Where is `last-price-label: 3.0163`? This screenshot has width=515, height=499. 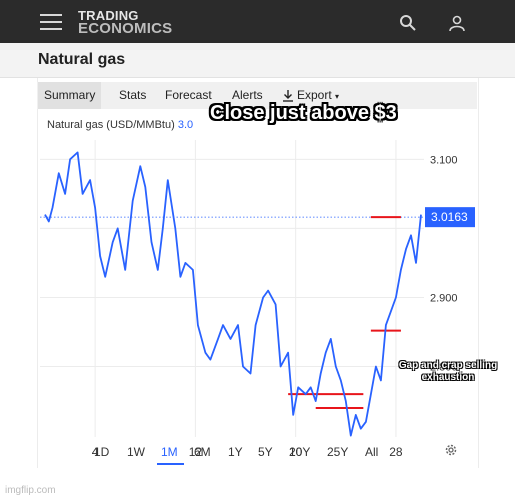
last-price-label: 3.0163 is located at coordinates (449, 217).